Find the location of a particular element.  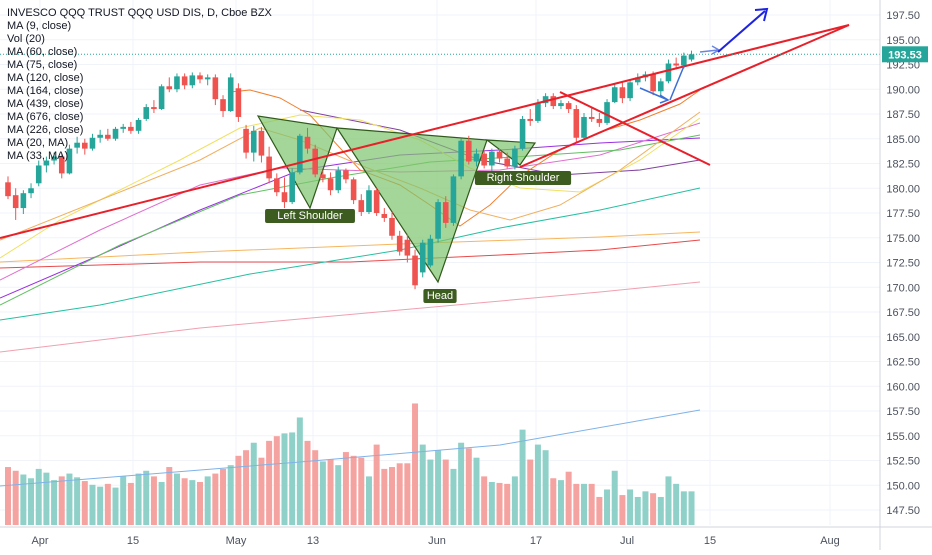

indicator-ma-20-ma: MA (20, MA) is located at coordinates (38, 143).